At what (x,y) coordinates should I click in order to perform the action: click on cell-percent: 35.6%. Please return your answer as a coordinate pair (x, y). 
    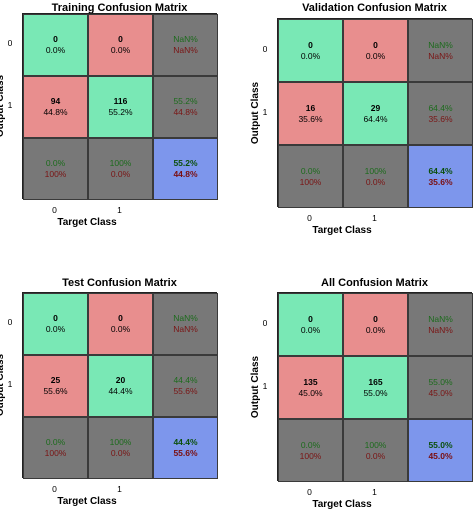
    Looking at the image, I should click on (310, 118).